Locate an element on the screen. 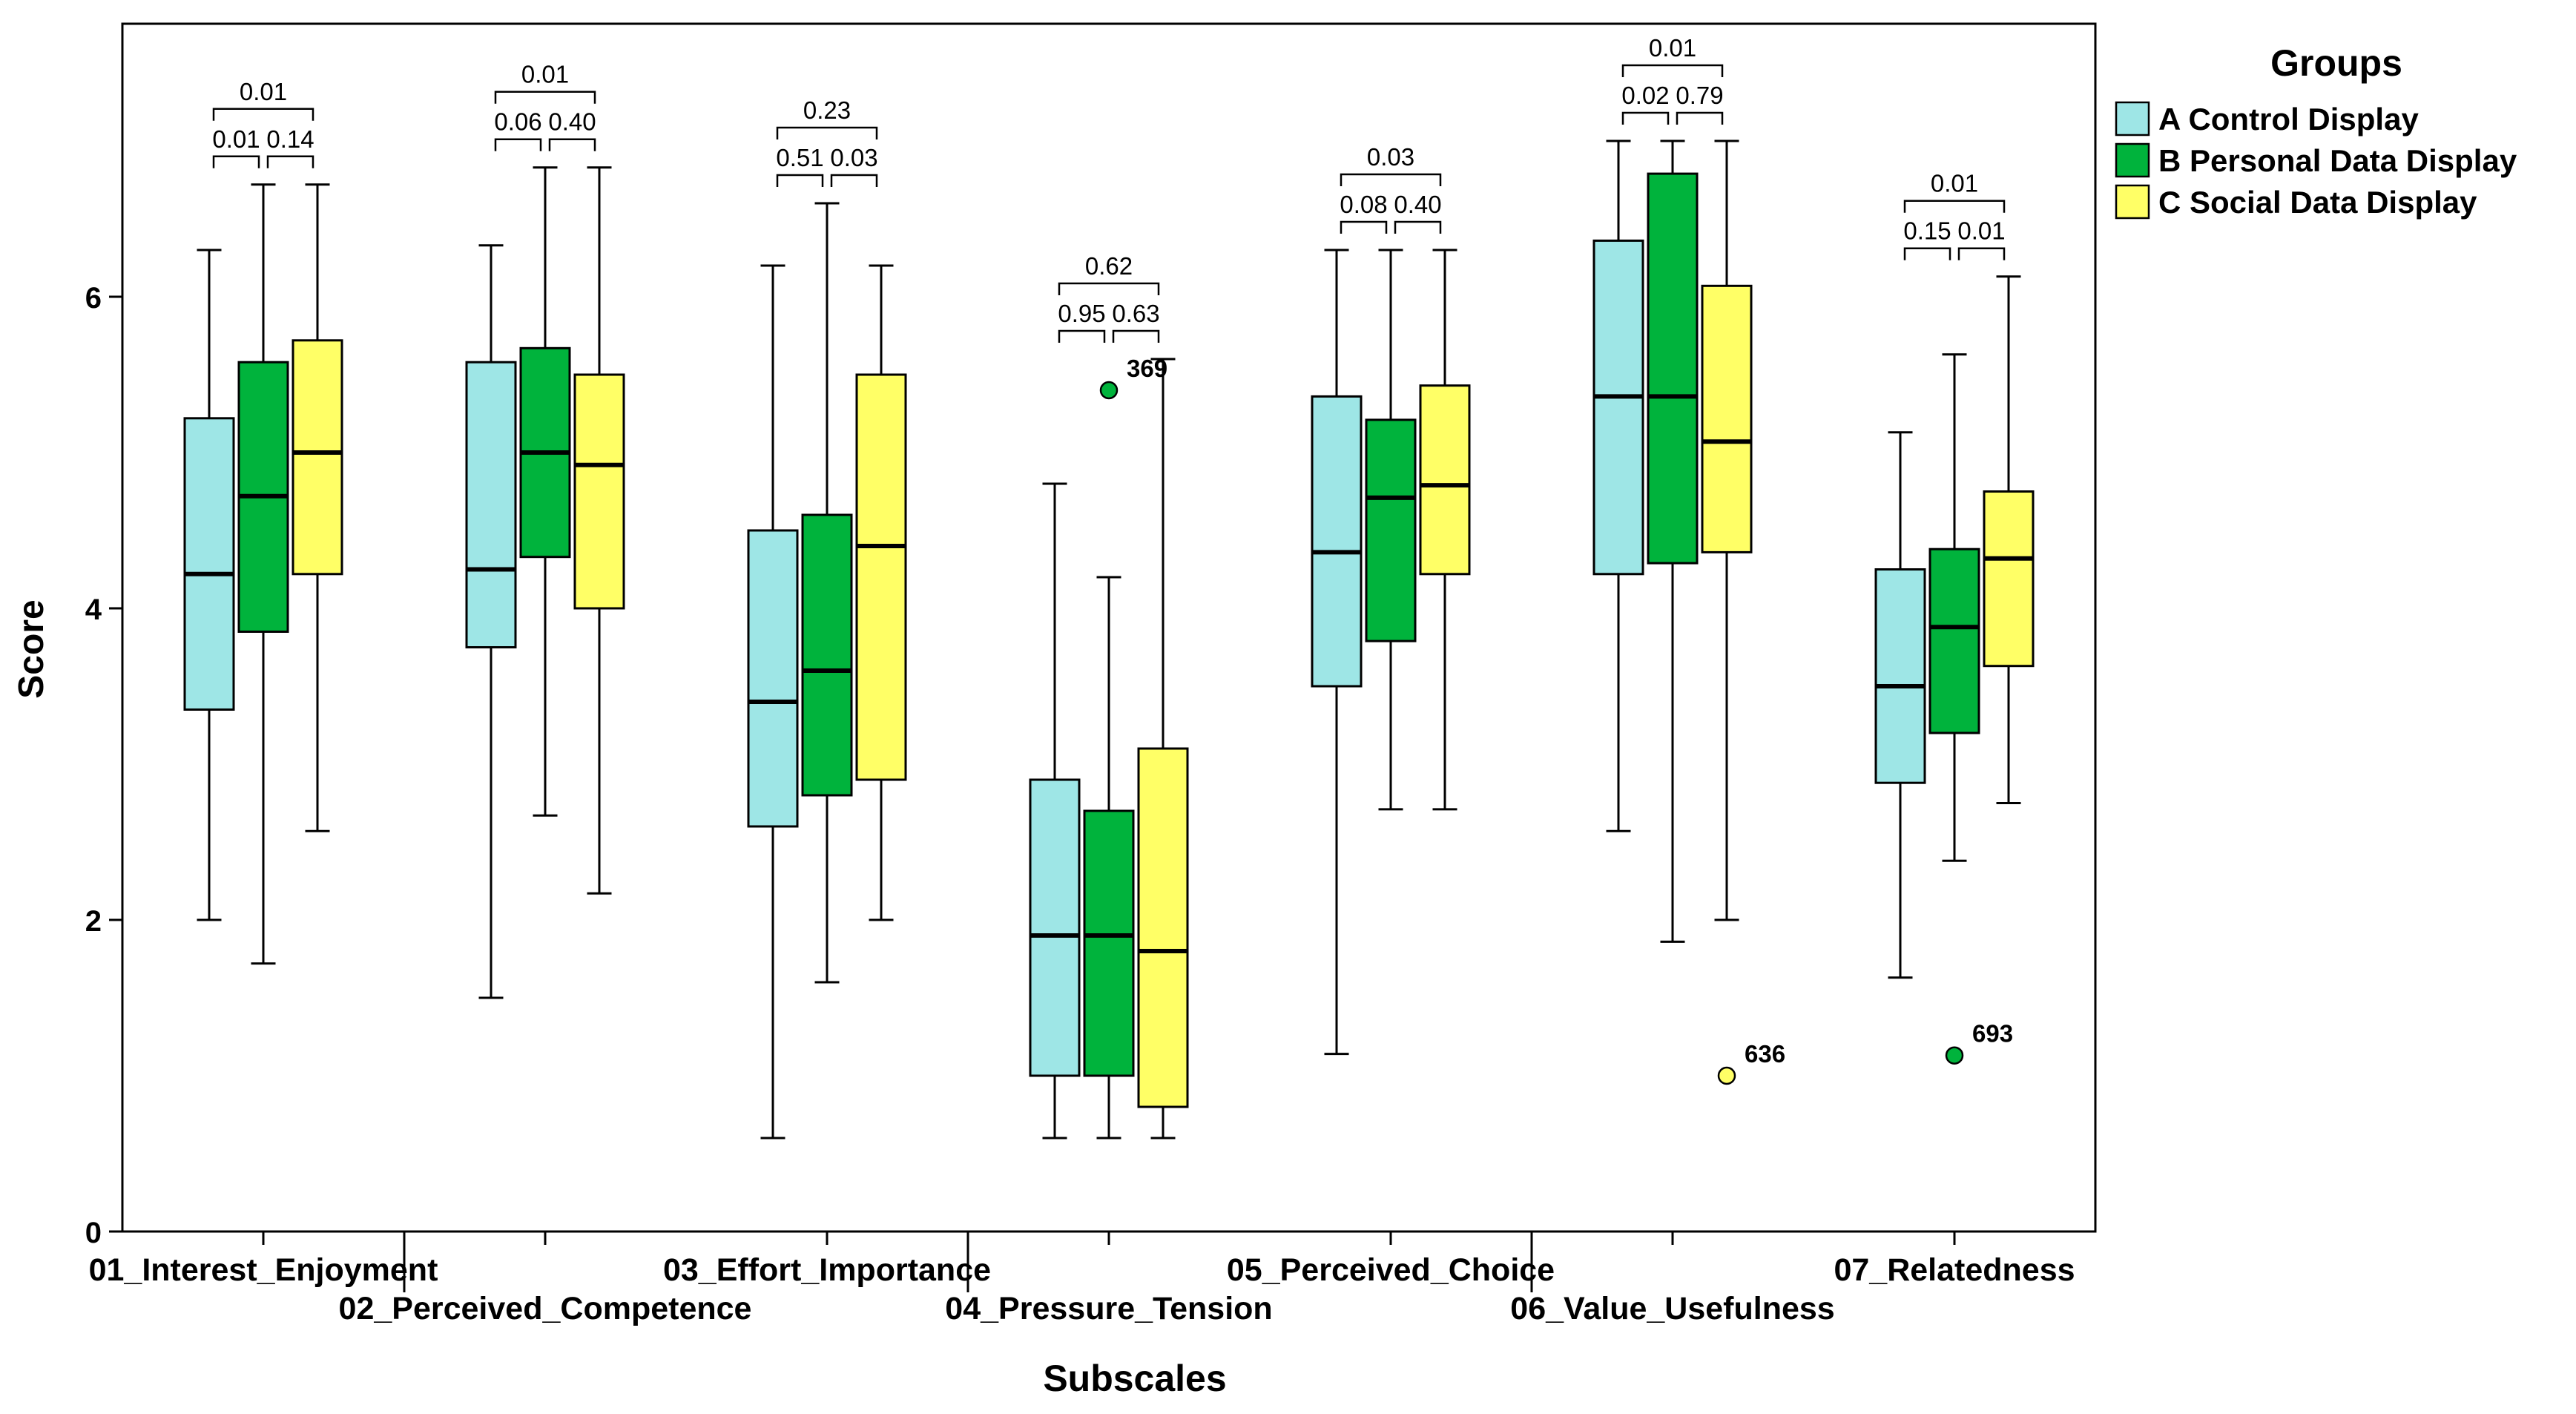  box-2-b is located at coordinates (545, 492).